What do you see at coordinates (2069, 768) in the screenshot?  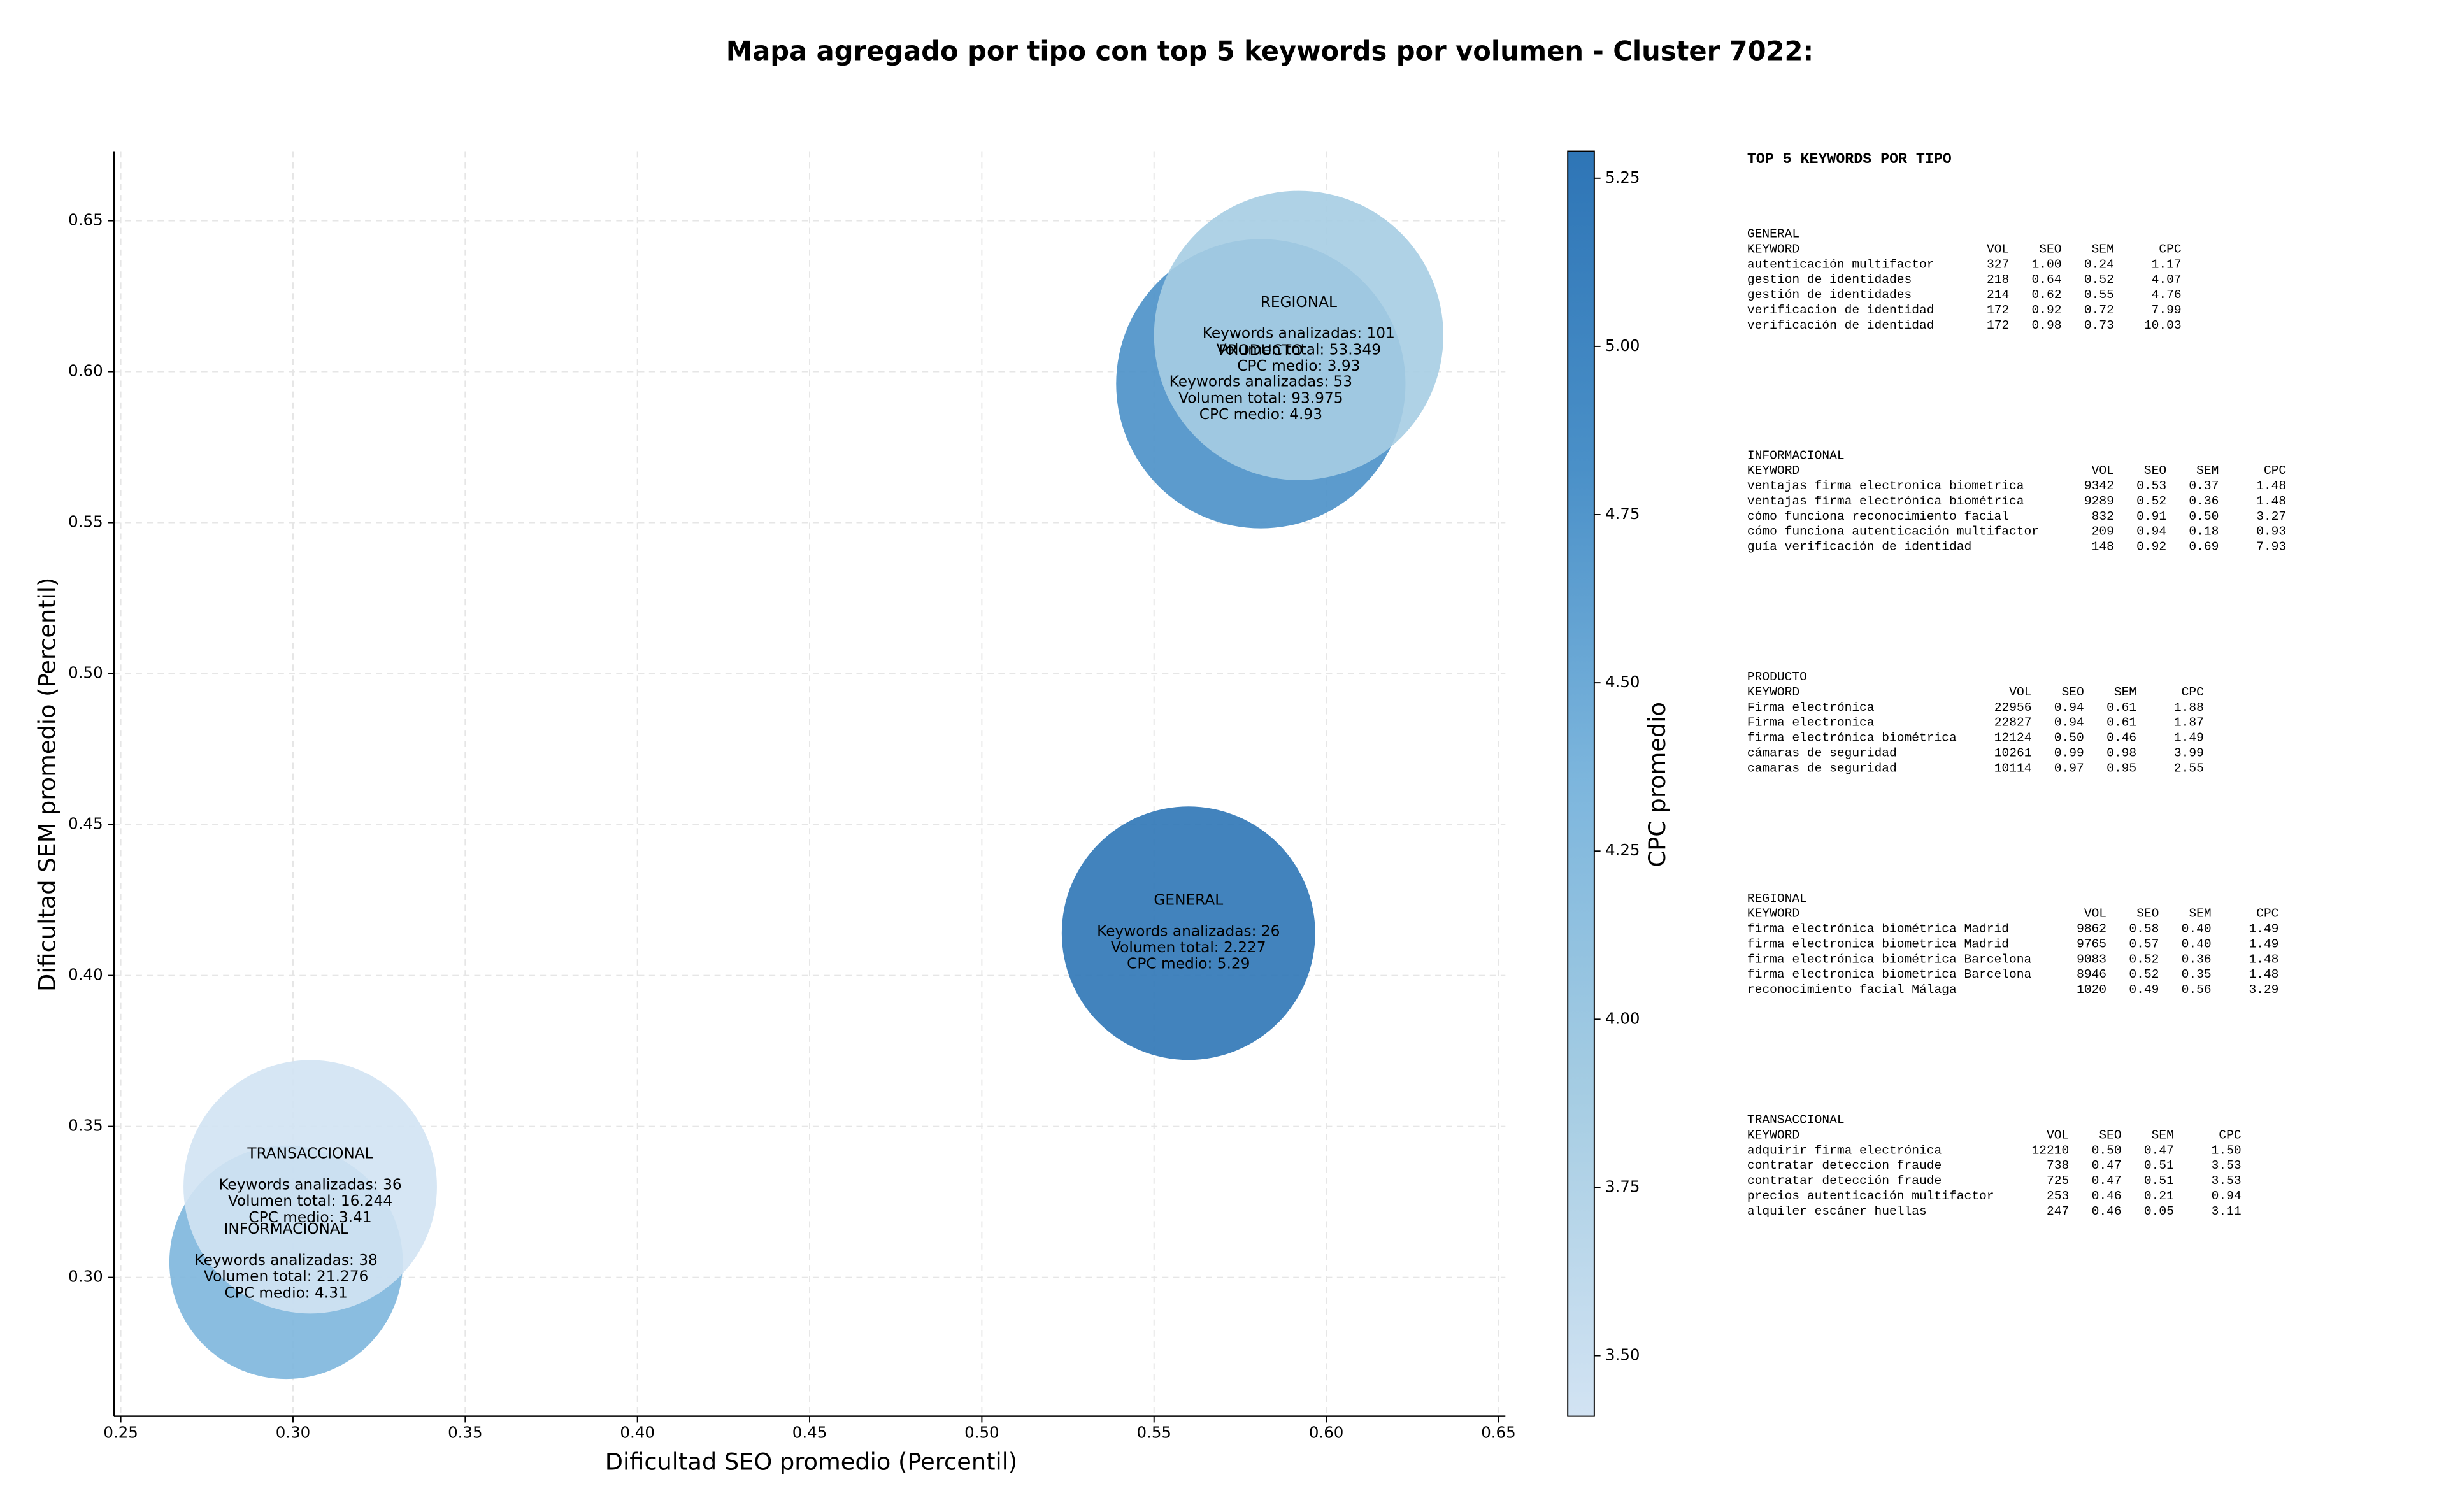 I see `metric: 0.97` at bounding box center [2069, 768].